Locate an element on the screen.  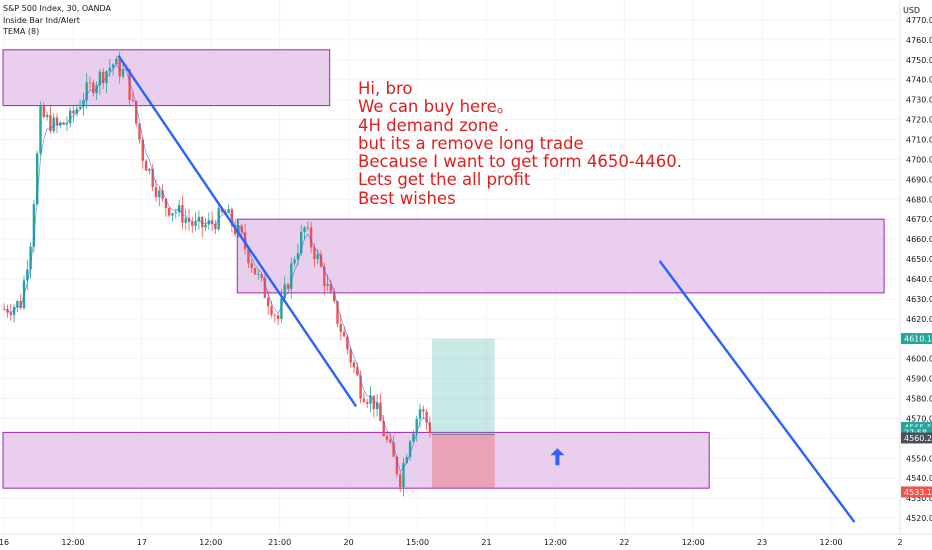
price-tick-label: 4600.0 is located at coordinates (919, 359).